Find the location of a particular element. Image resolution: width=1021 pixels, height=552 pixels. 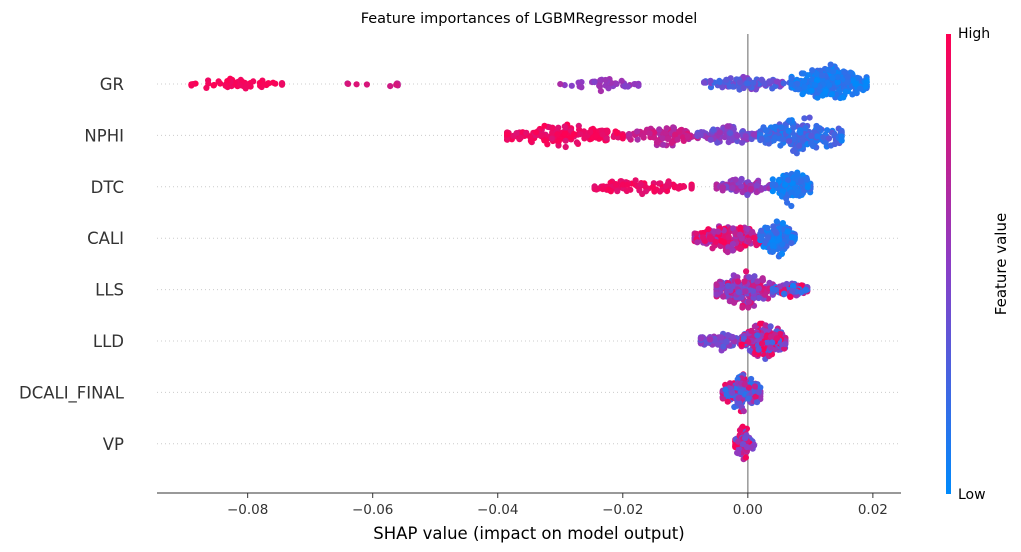

feature-points-dtc is located at coordinates (702, 189).